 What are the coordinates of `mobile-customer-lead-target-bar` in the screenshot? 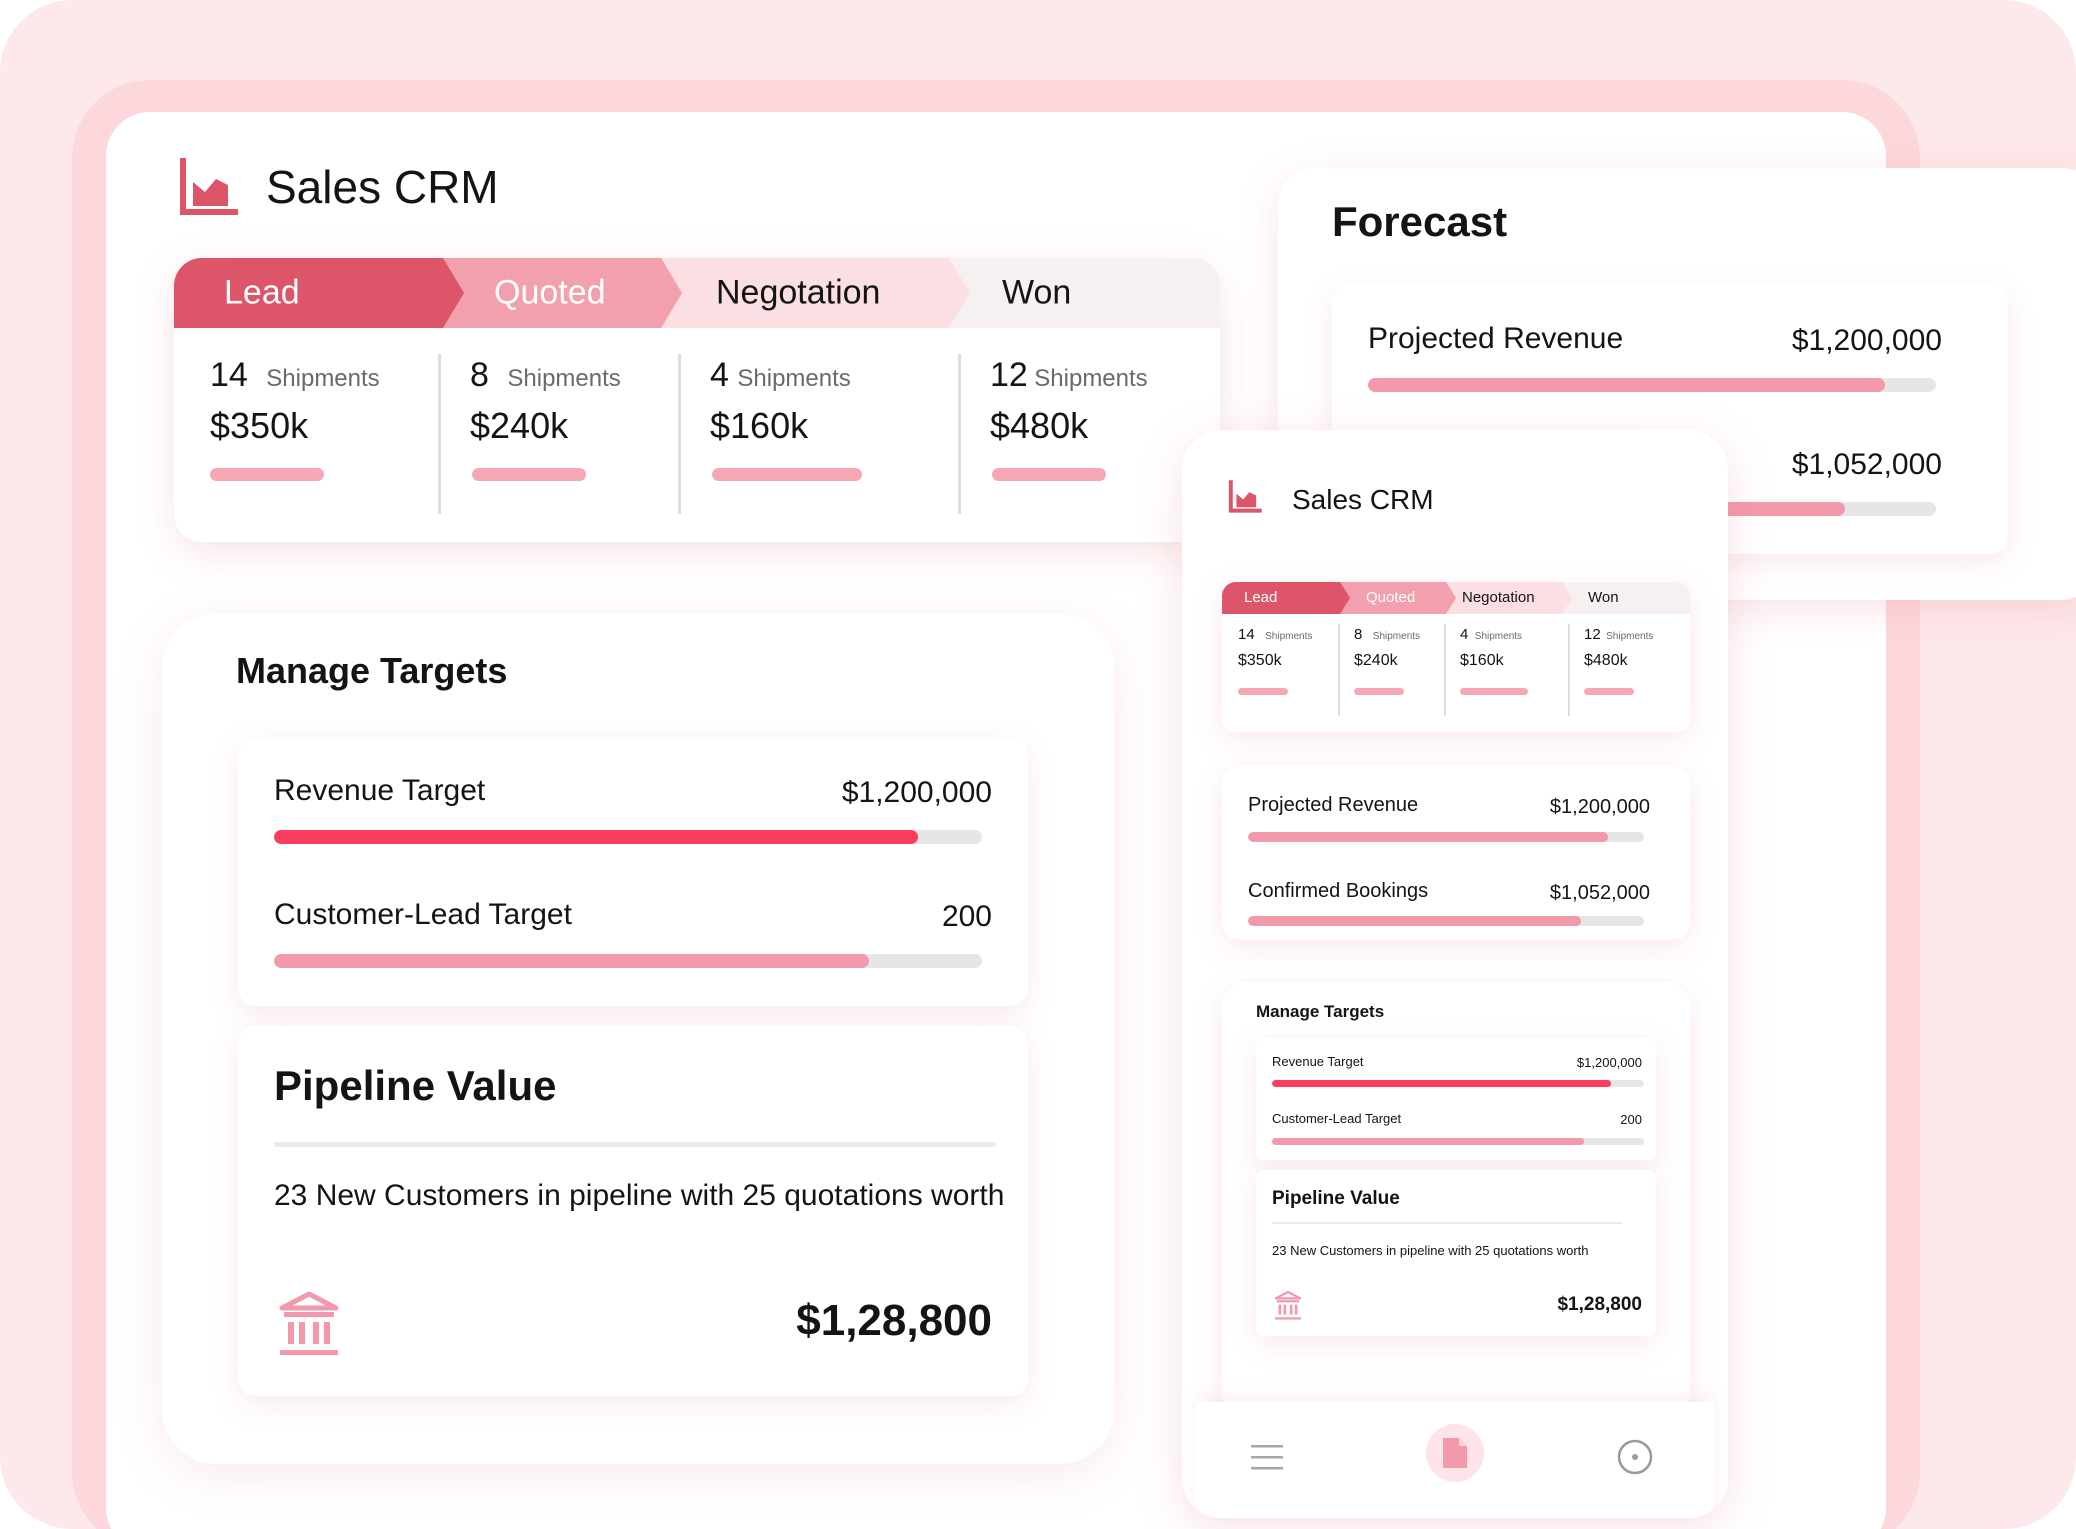 It's located at (1458, 1141).